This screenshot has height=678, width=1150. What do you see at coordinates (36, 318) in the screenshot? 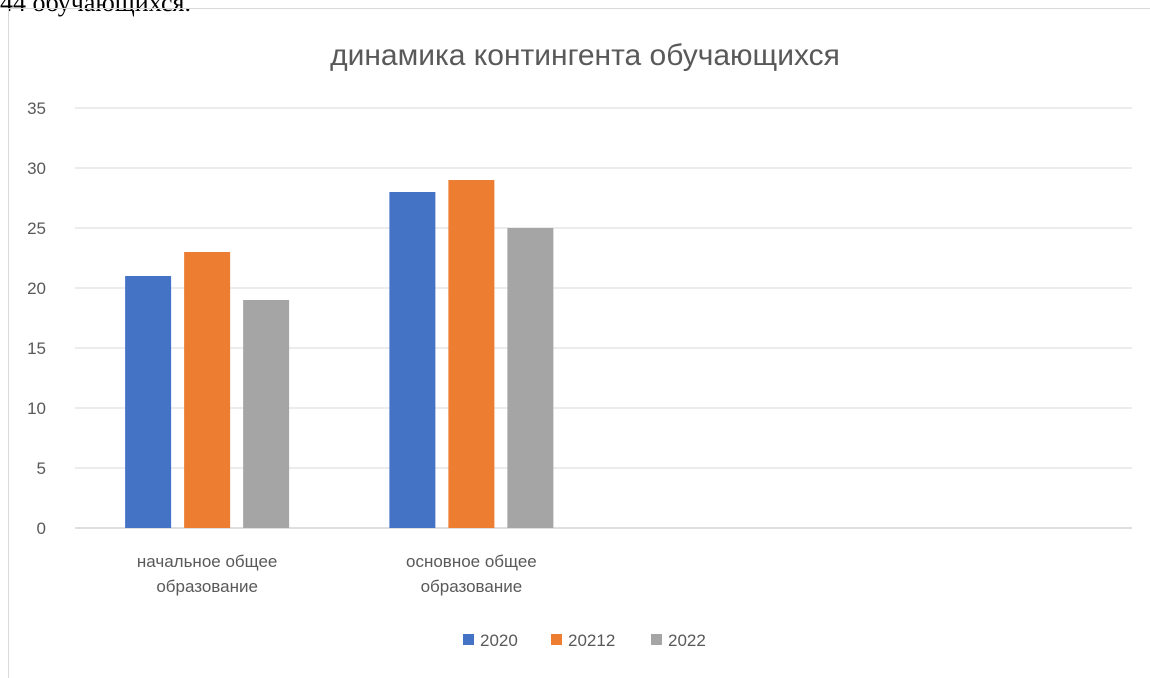
I see `y-axis: 0 5 10 15 20 25 30 35` at bounding box center [36, 318].